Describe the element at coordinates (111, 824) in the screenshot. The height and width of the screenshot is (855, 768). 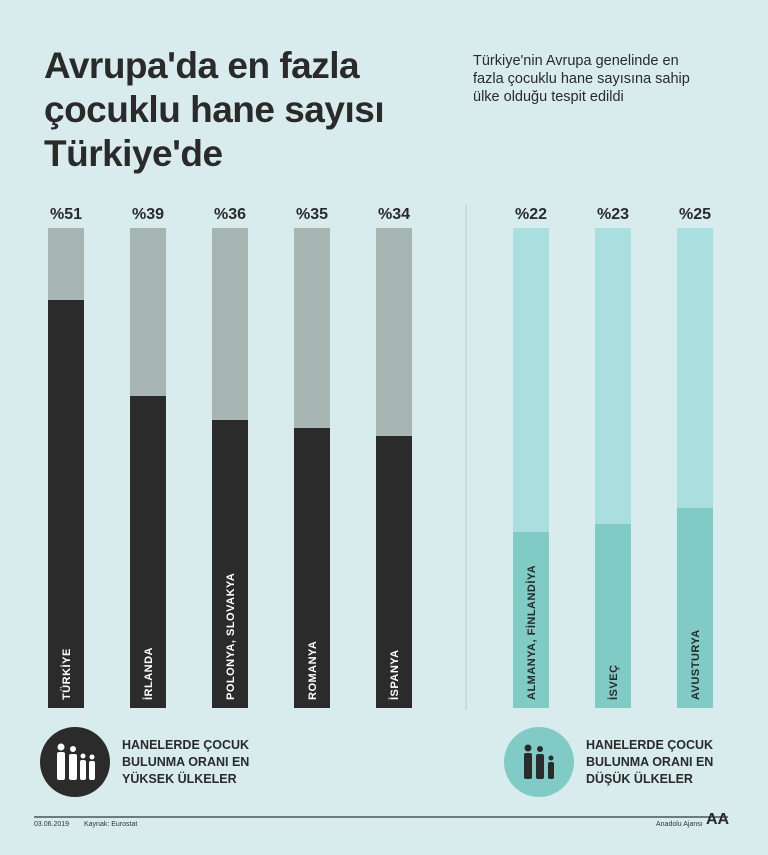
I see `footer-source: Kaynak: Eurostat` at that location.